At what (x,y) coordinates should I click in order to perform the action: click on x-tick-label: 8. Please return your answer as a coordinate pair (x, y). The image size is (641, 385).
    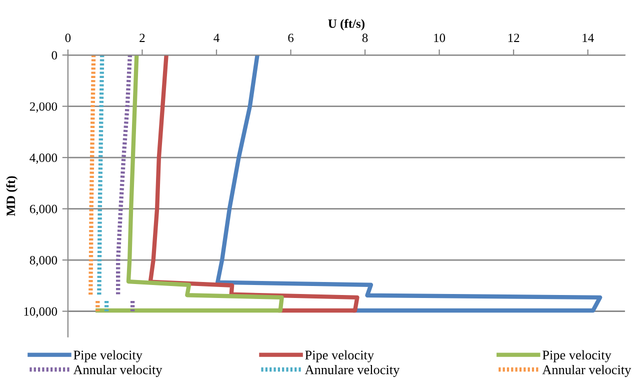
    Looking at the image, I should click on (365, 38).